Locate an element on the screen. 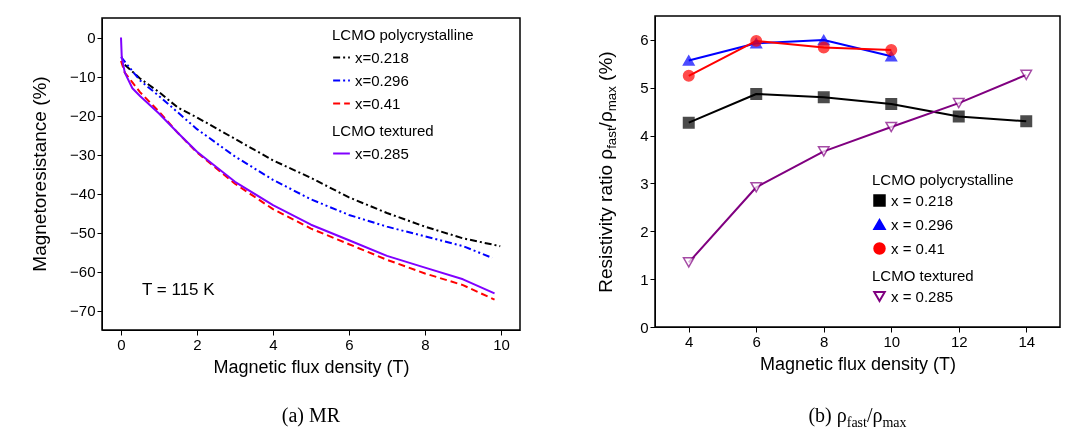 The width and height of the screenshot is (1074, 448). y-tick-label: 4 is located at coordinates (644, 136).